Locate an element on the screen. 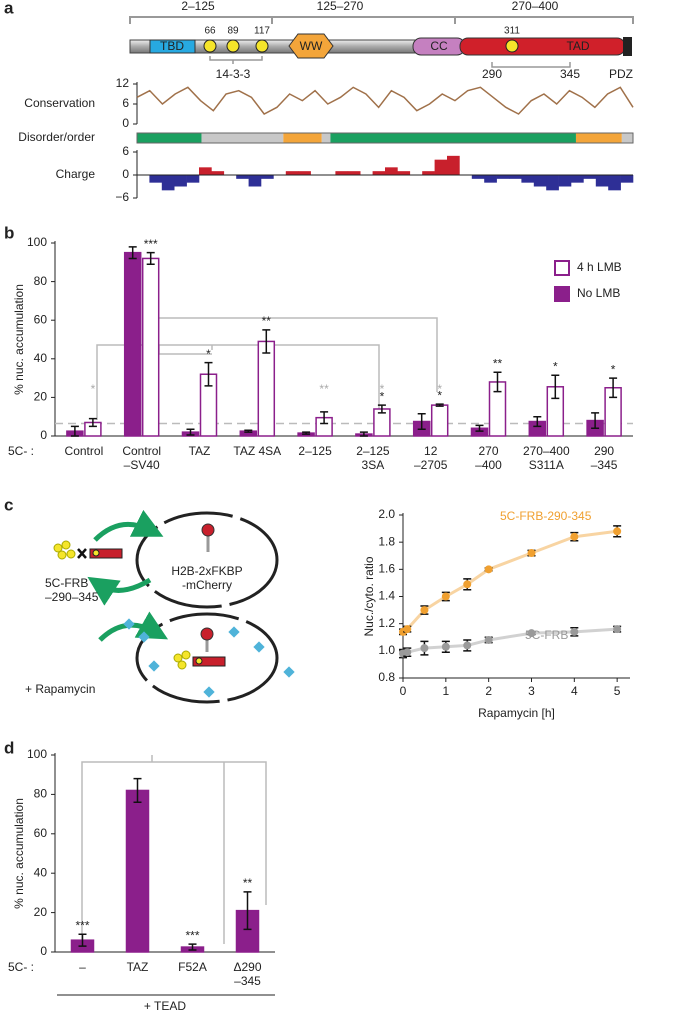 The height and width of the screenshot is (1016, 687). x-tick-label: 270 is located at coordinates (488, 451).